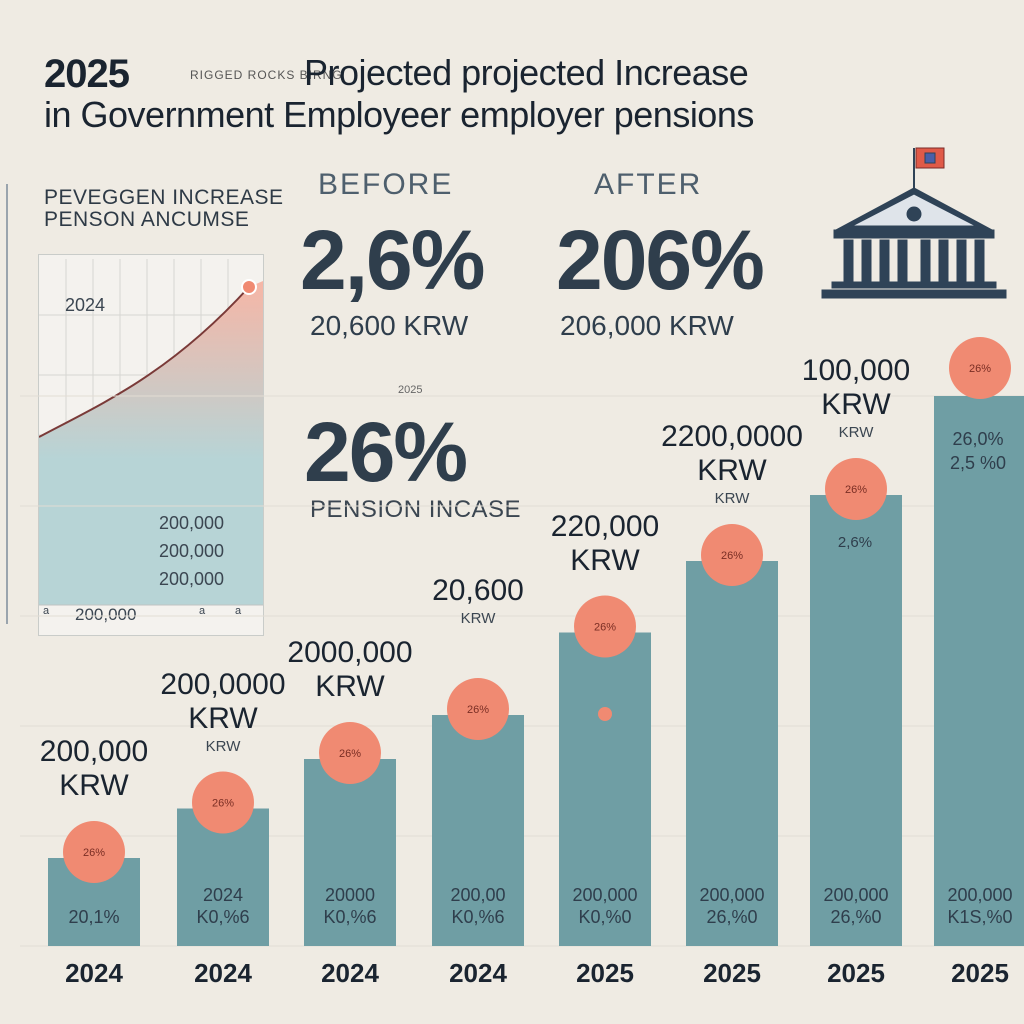 This screenshot has width=1024, height=1024. Describe the element at coordinates (605, 526) in the screenshot. I see `bar-5-value-label: 220,000` at that location.